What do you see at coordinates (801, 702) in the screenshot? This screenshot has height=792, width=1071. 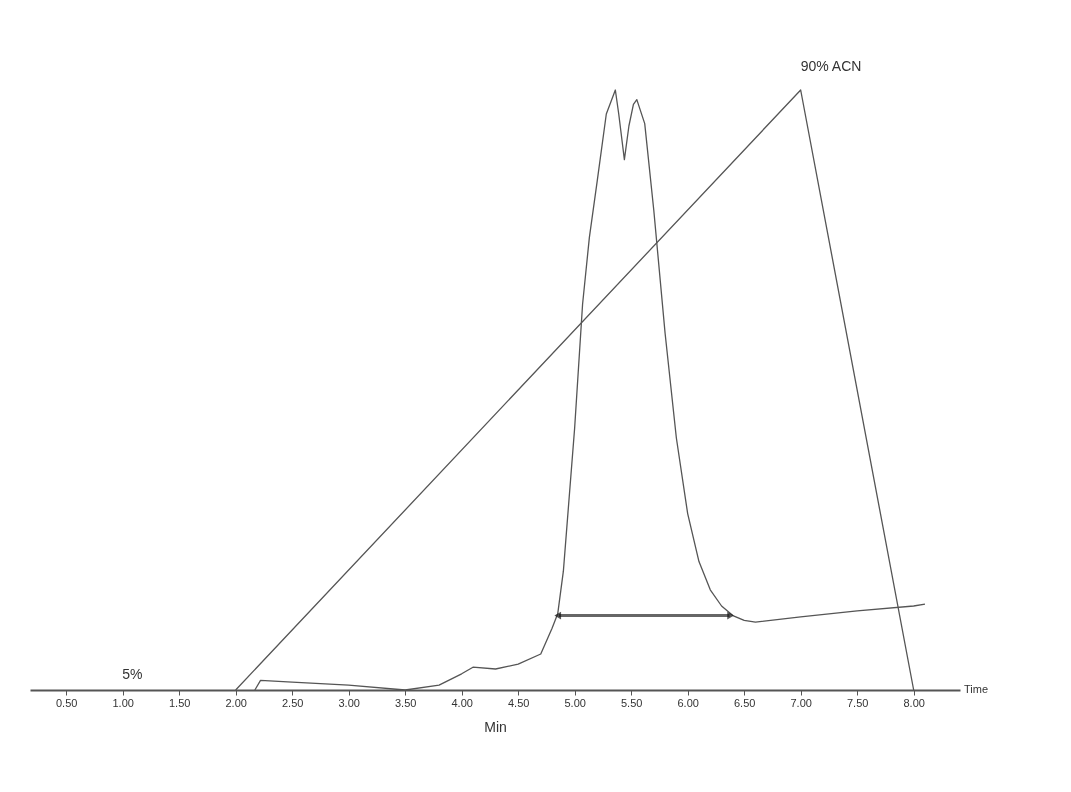 I see `x-tick-label: 7.00` at bounding box center [801, 702].